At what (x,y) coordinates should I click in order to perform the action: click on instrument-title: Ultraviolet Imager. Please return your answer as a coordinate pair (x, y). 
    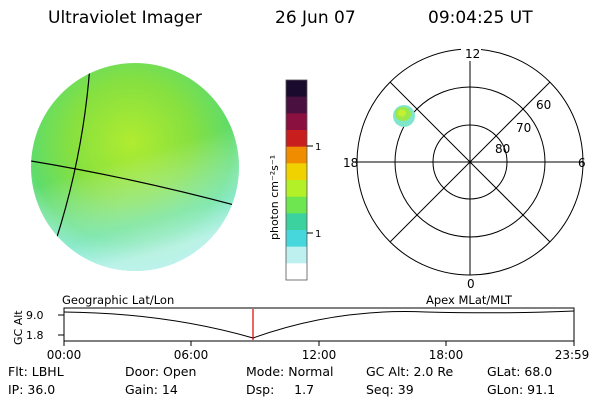
    Looking at the image, I should click on (125, 18).